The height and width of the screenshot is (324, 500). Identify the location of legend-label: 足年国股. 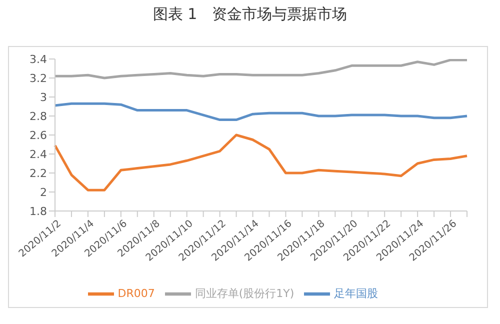
(356, 293).